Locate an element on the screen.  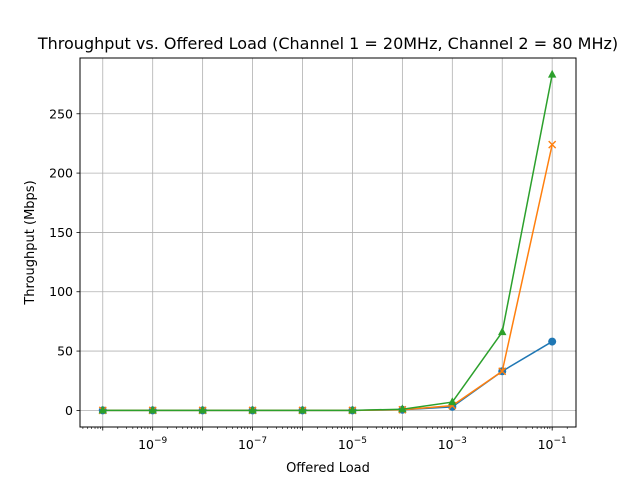
x-tick-label: 10⁻⁹ is located at coordinates (152, 444).